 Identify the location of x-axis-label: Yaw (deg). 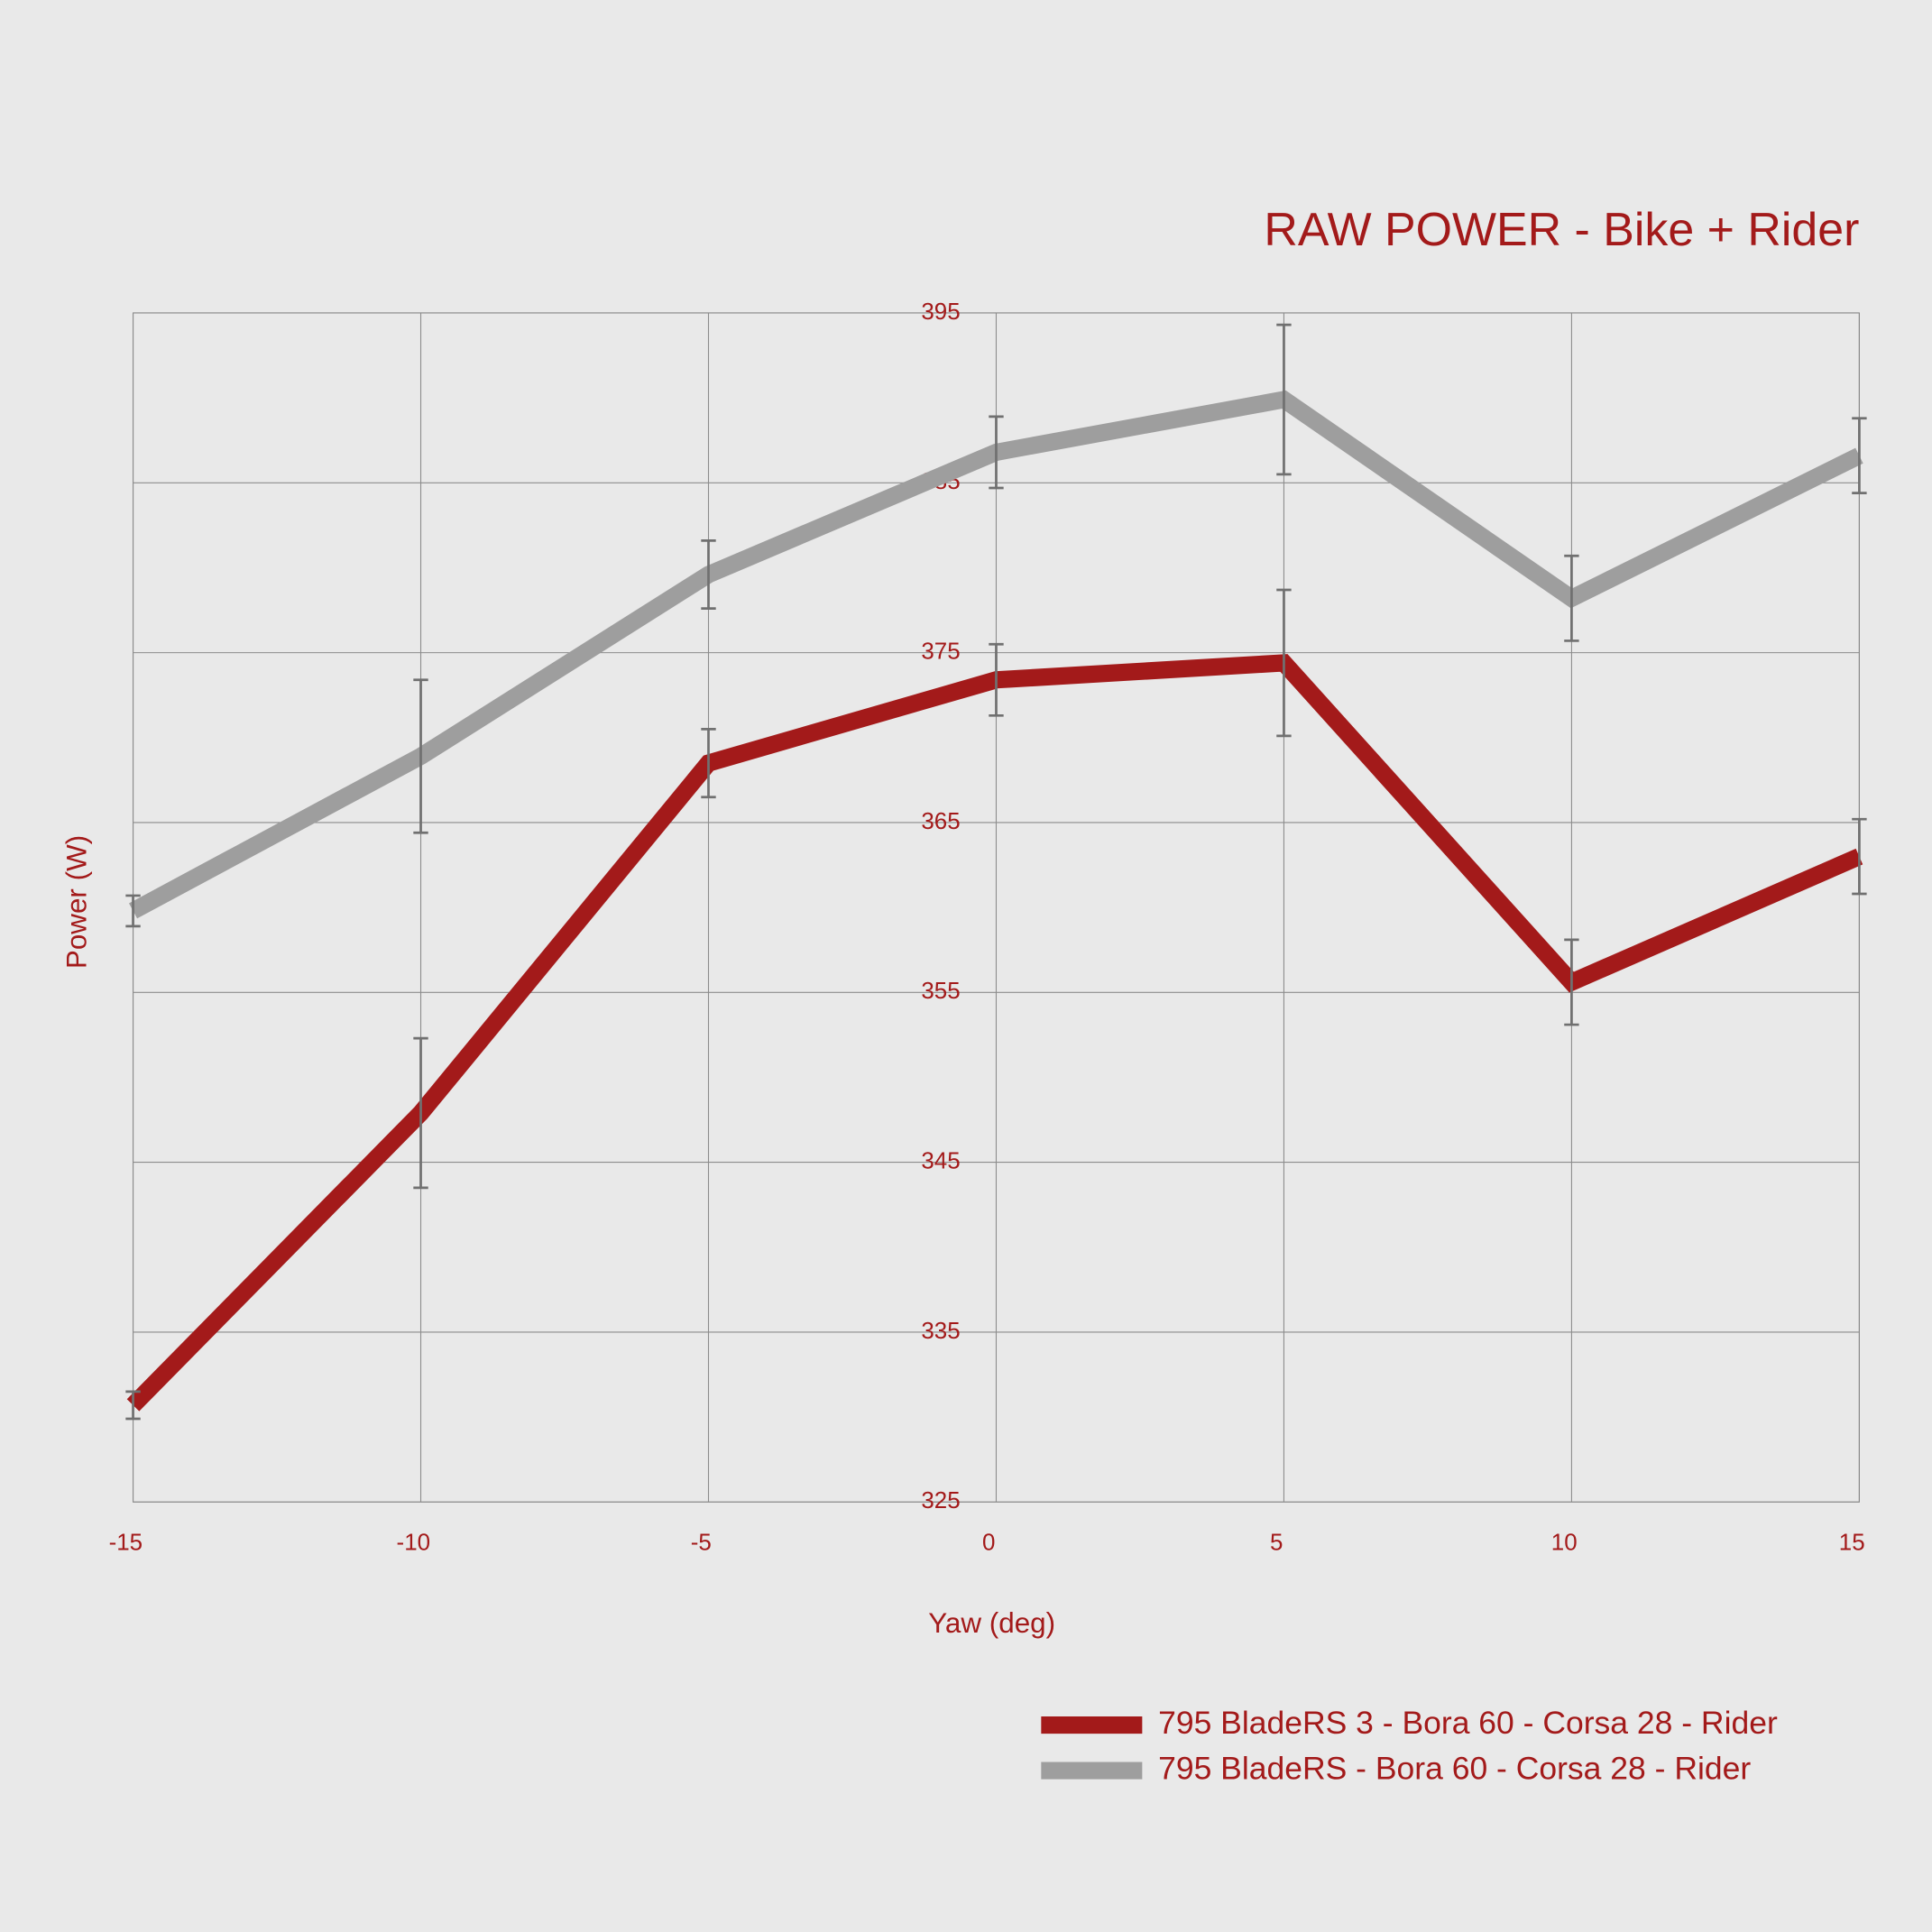
(991, 1623).